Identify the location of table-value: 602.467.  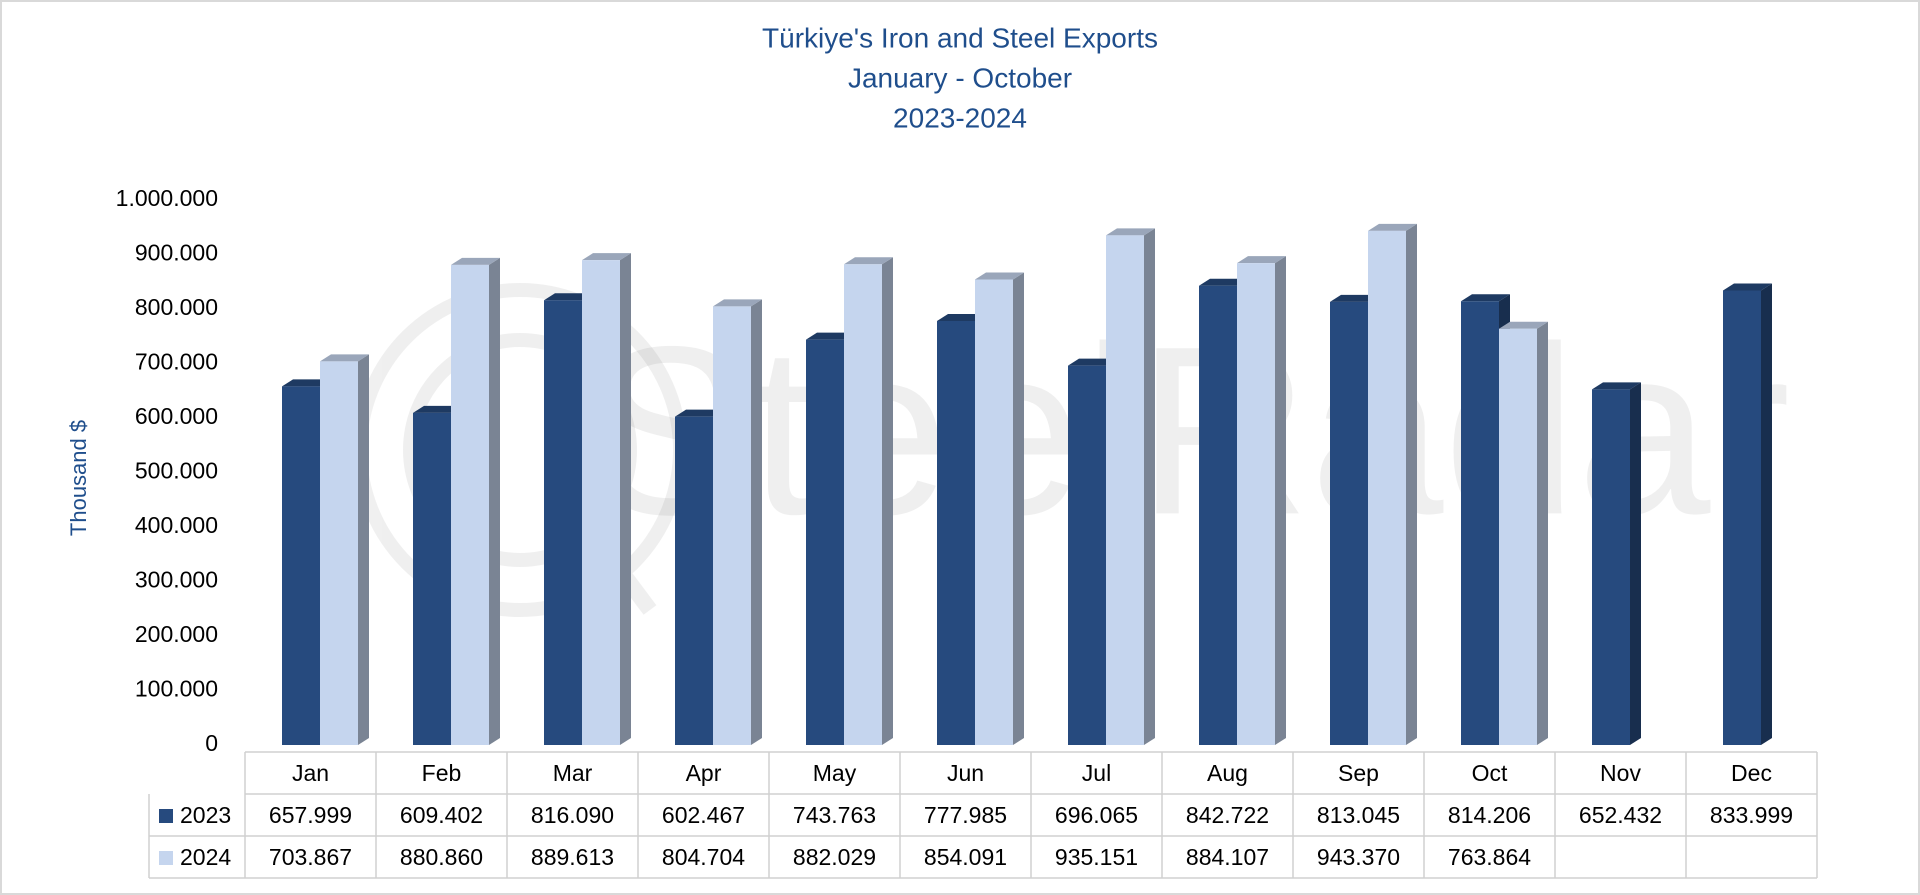
(703, 815).